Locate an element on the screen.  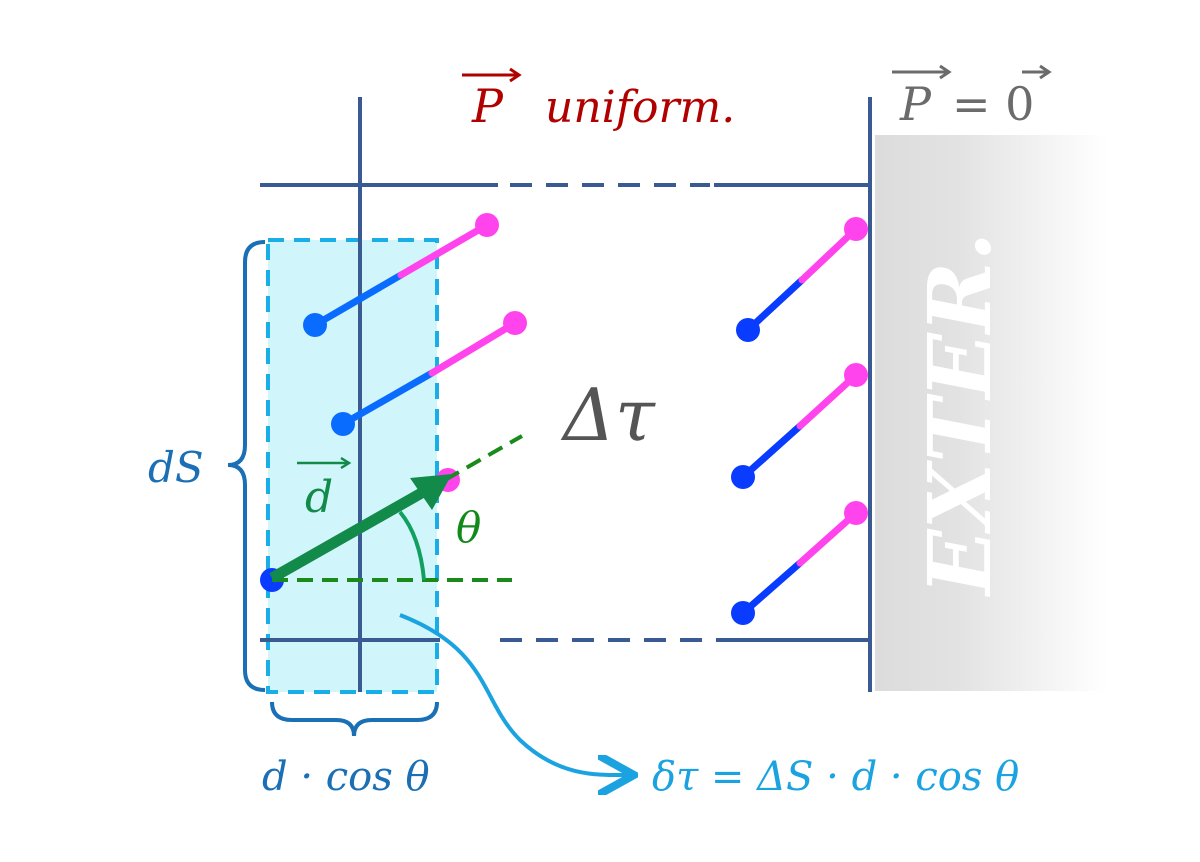
equals-zero: = 0 is located at coordinates (993, 104).